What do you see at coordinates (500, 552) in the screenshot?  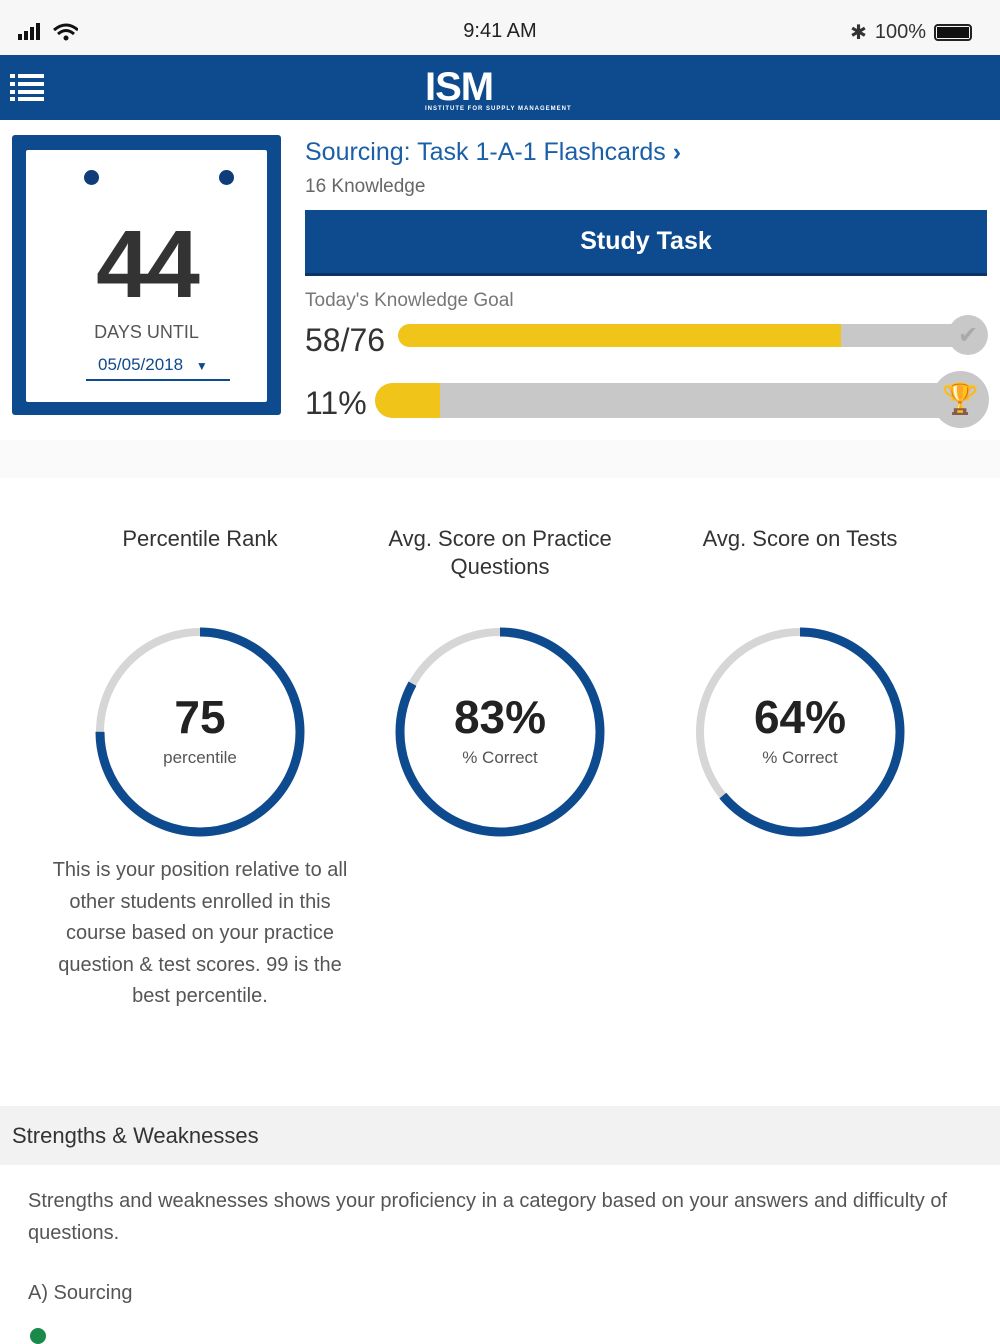 I see `stat-title: Avg. Score on Practice Questions` at bounding box center [500, 552].